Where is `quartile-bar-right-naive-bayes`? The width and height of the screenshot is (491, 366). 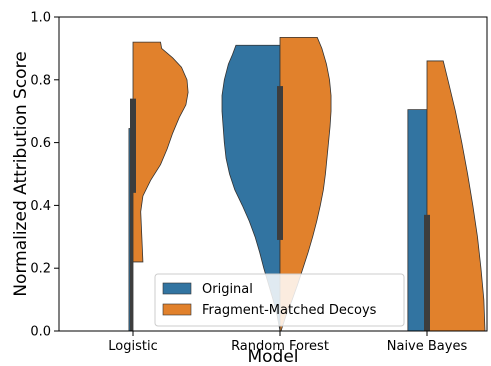 quartile-bar-right-naive-bayes is located at coordinates (428, 272).